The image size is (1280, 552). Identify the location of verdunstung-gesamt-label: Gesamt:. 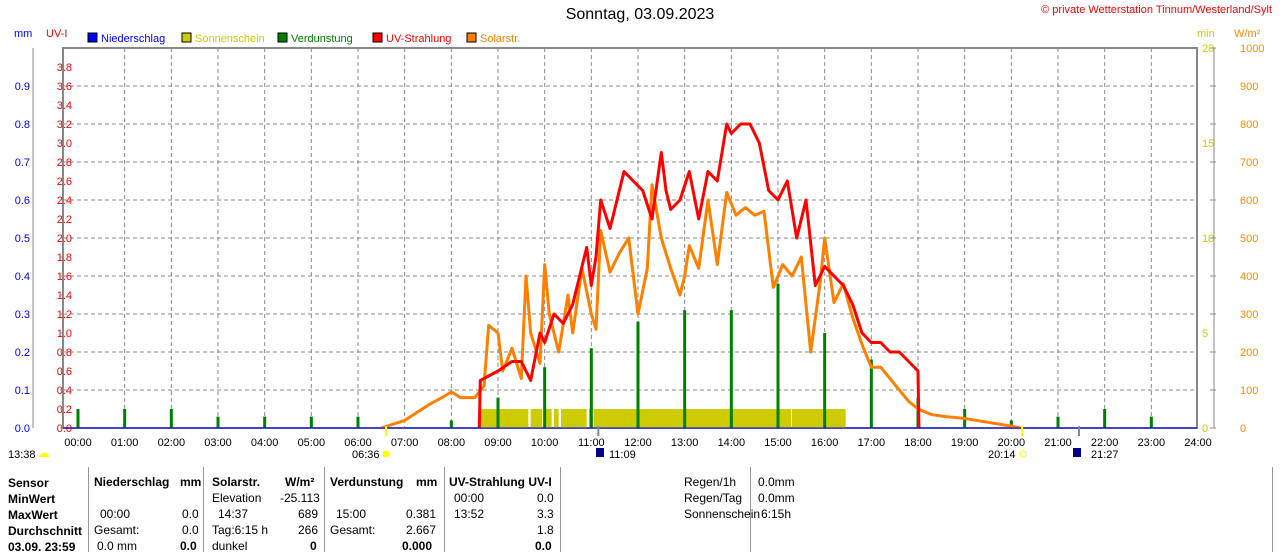
(353, 530).